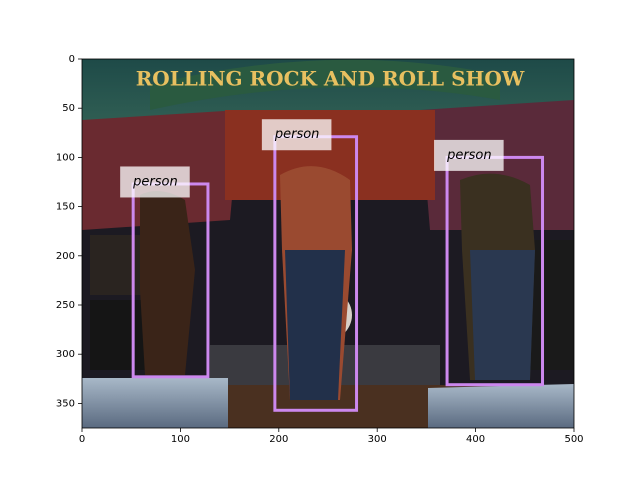  I want to click on svg-text: ROLLING ROCK AND ROLL SHOW, so click(330, 79).